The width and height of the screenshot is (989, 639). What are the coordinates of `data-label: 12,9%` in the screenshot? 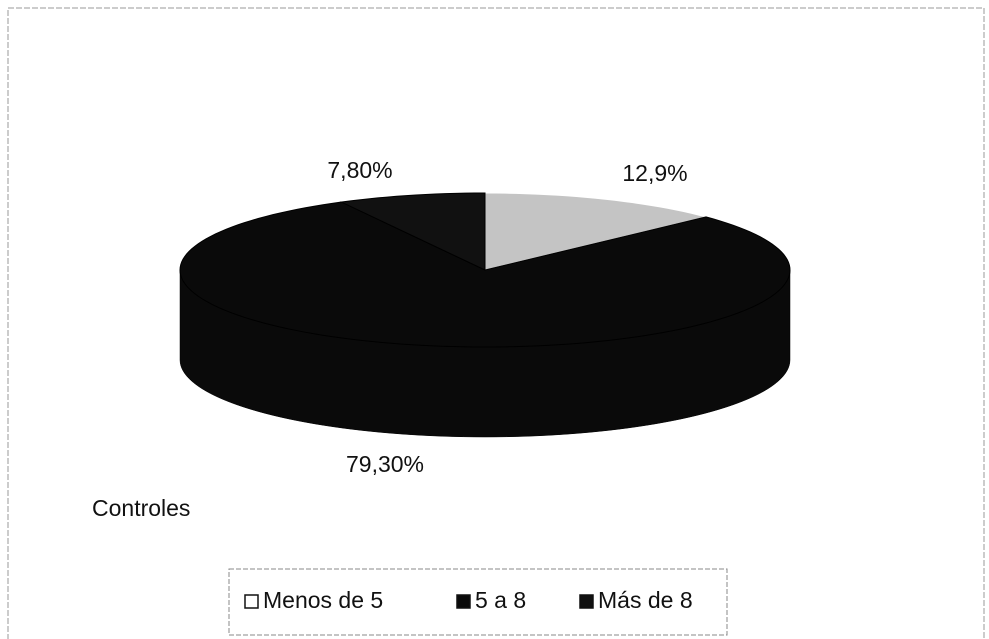 It's located at (654, 173).